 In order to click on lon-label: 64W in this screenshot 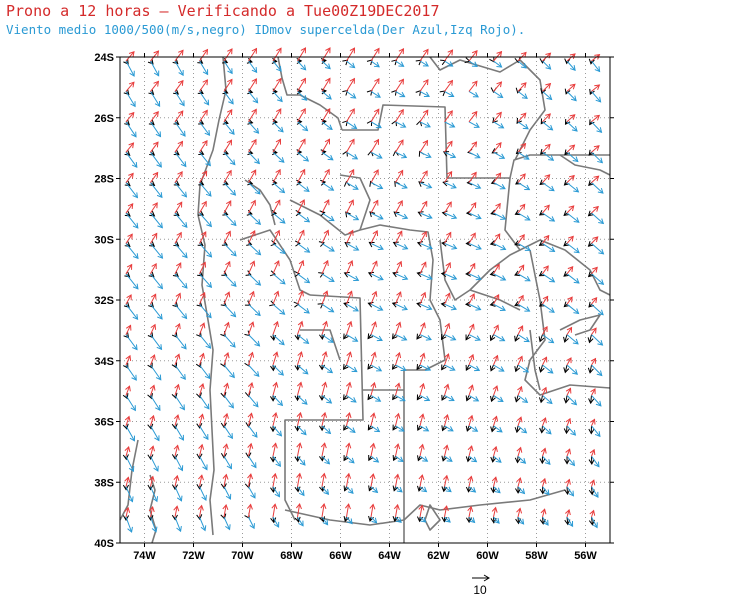, I will do `click(389, 556)`.